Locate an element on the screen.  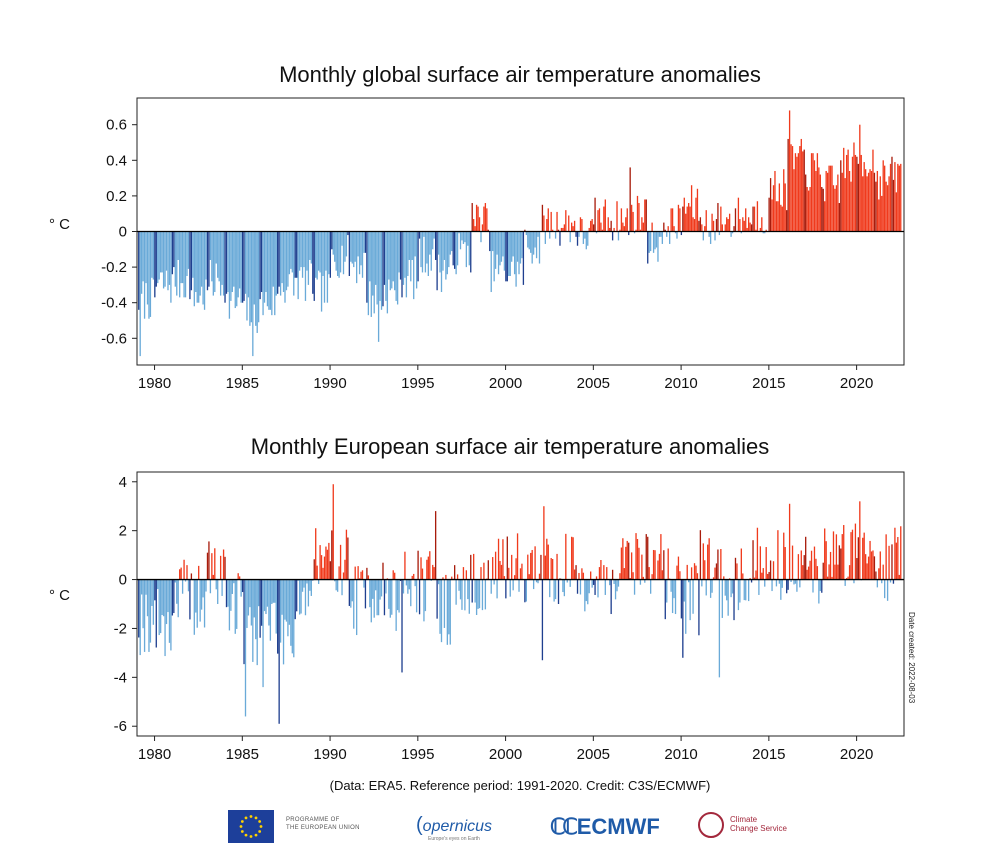
c3s-line1: Climate is located at coordinates (744, 819).